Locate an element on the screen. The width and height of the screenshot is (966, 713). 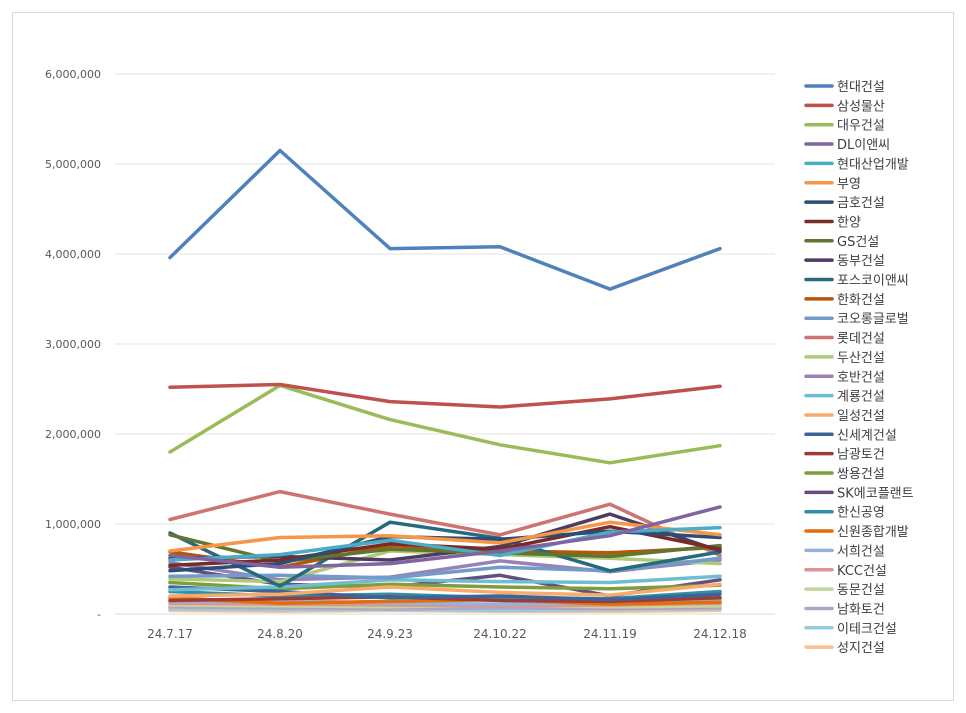
legend-label: 일성건설 is located at coordinates (861, 416).